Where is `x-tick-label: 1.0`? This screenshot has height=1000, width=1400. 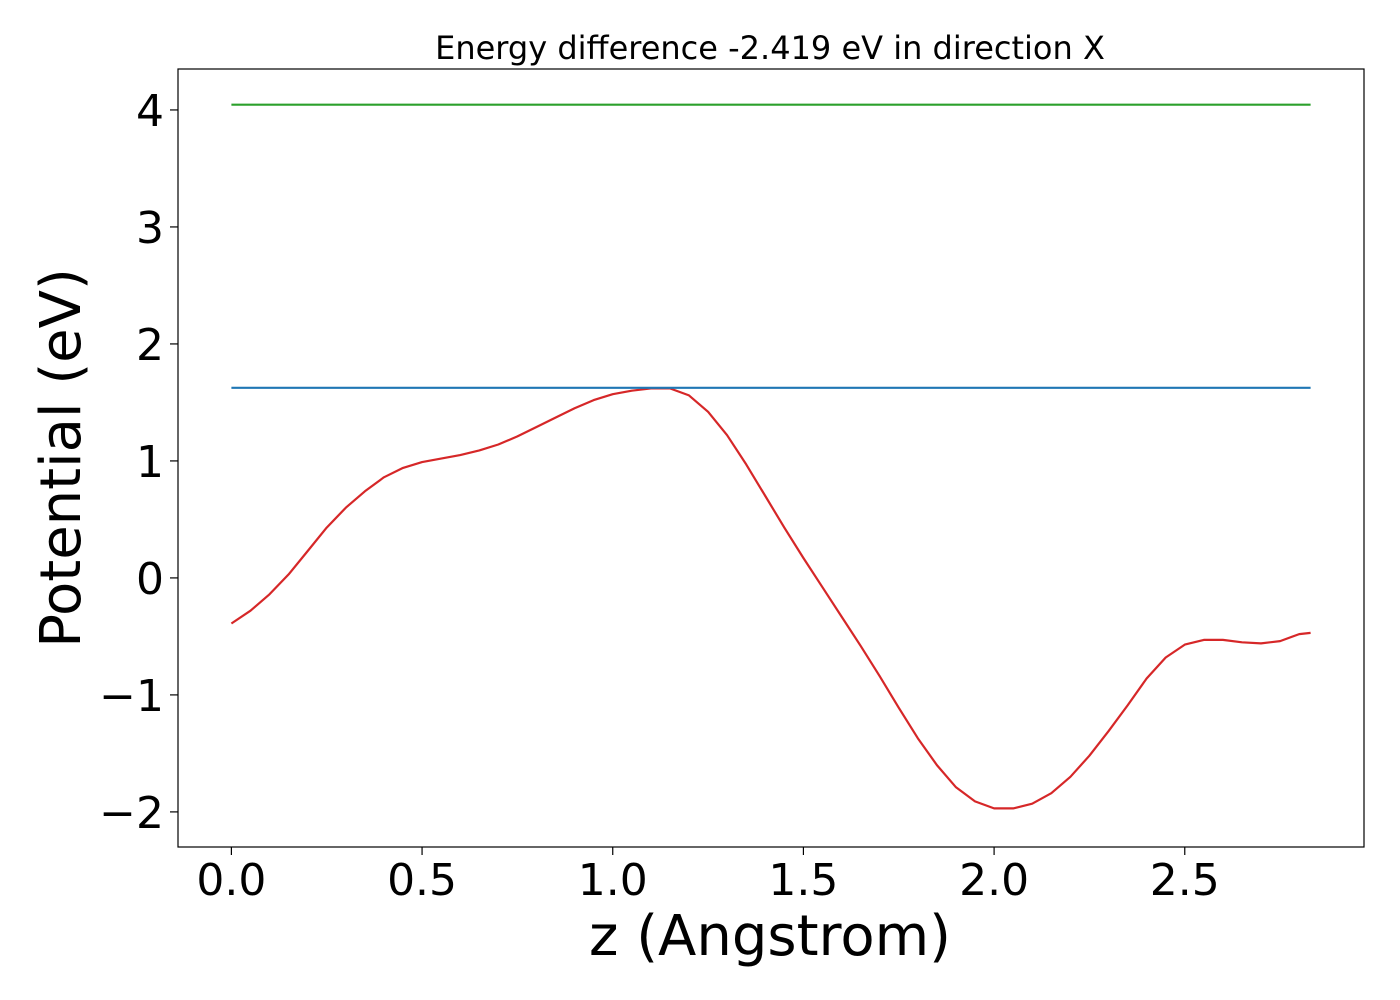 x-tick-label: 1.0 is located at coordinates (613, 880).